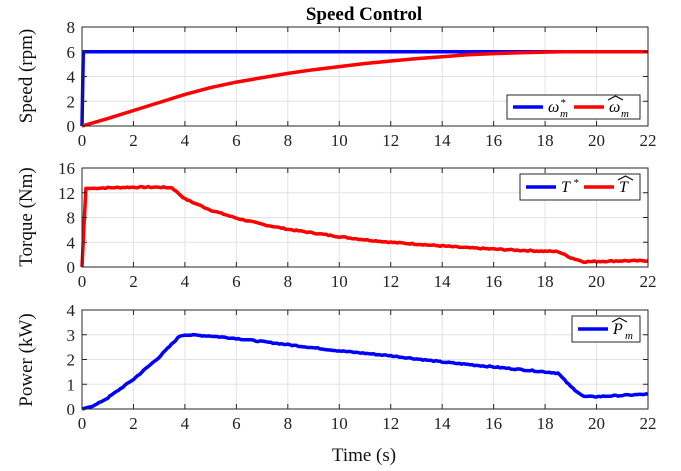 The width and height of the screenshot is (681, 471). Describe the element at coordinates (364, 455) in the screenshot. I see `x-axis-label: Time (s)` at that location.